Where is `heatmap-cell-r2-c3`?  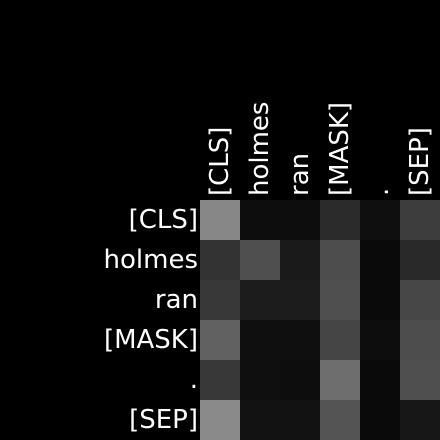
heatmap-cell-r2-c3 is located at coordinates (340, 300).